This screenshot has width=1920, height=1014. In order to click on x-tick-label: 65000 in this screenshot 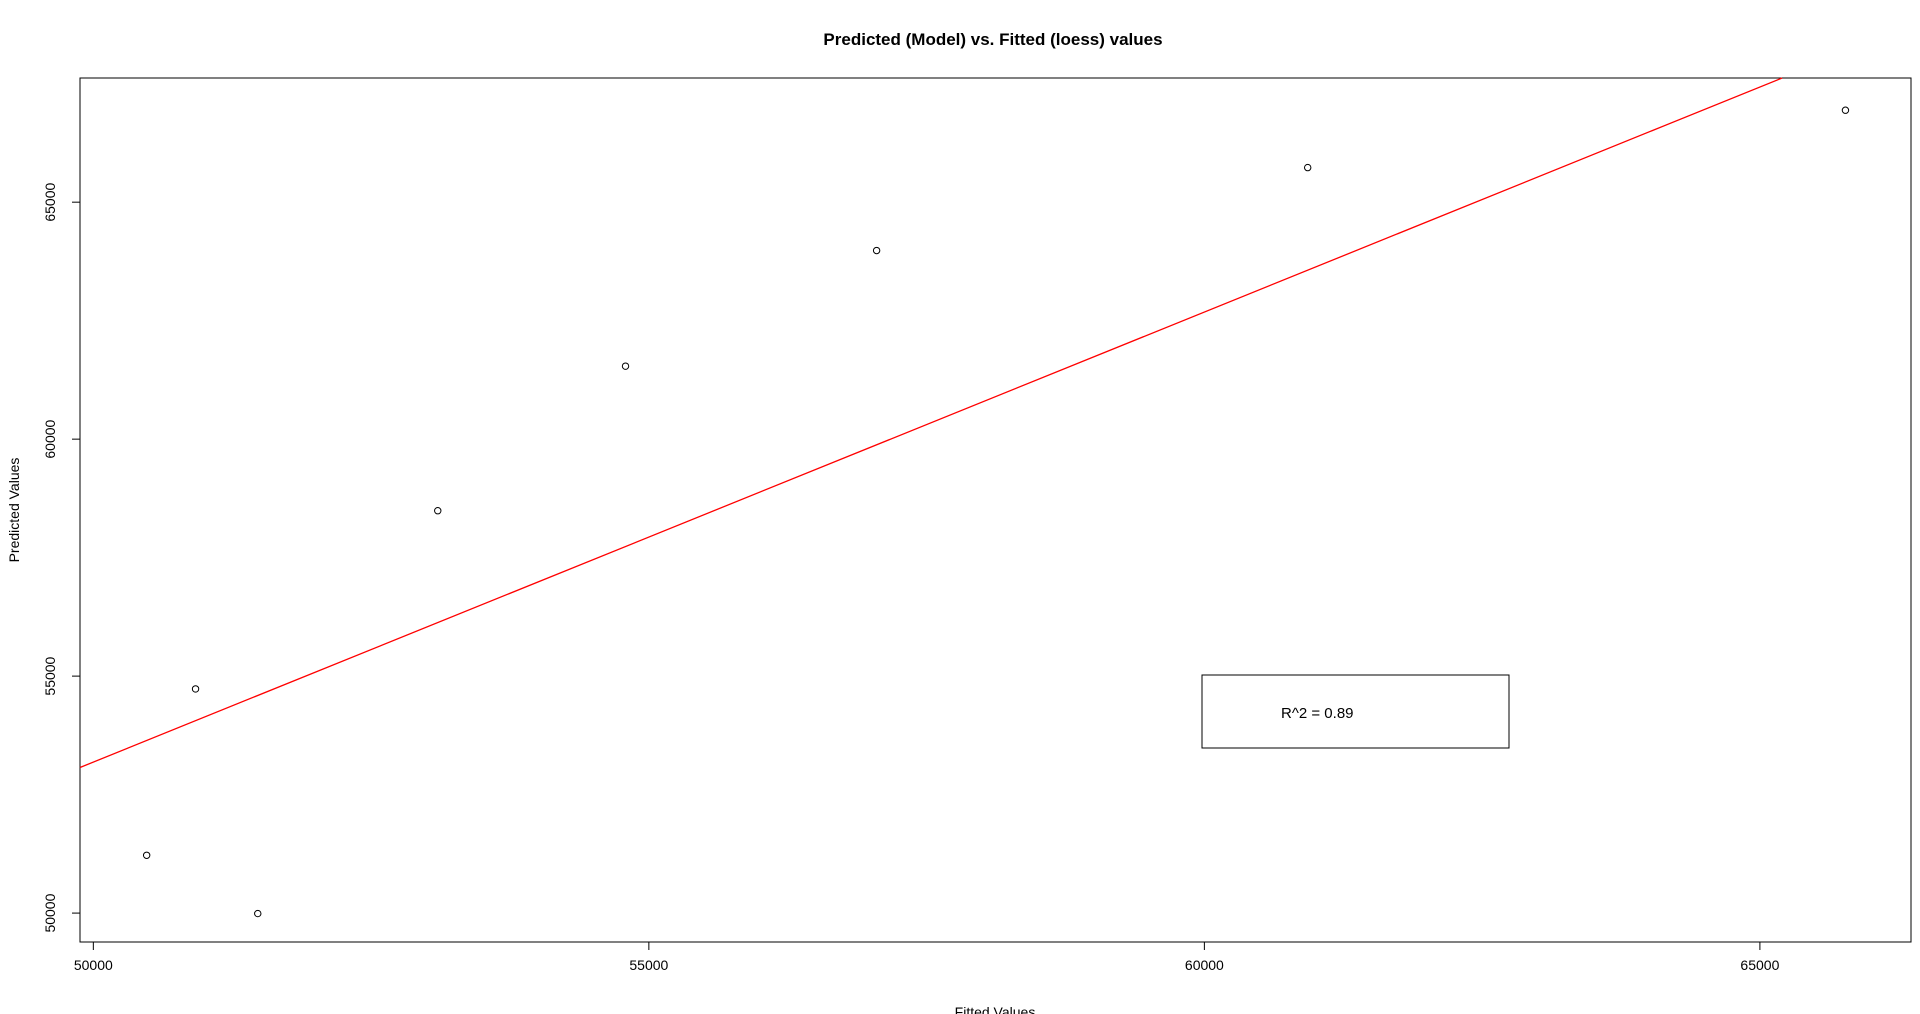, I will do `click(1759, 965)`.